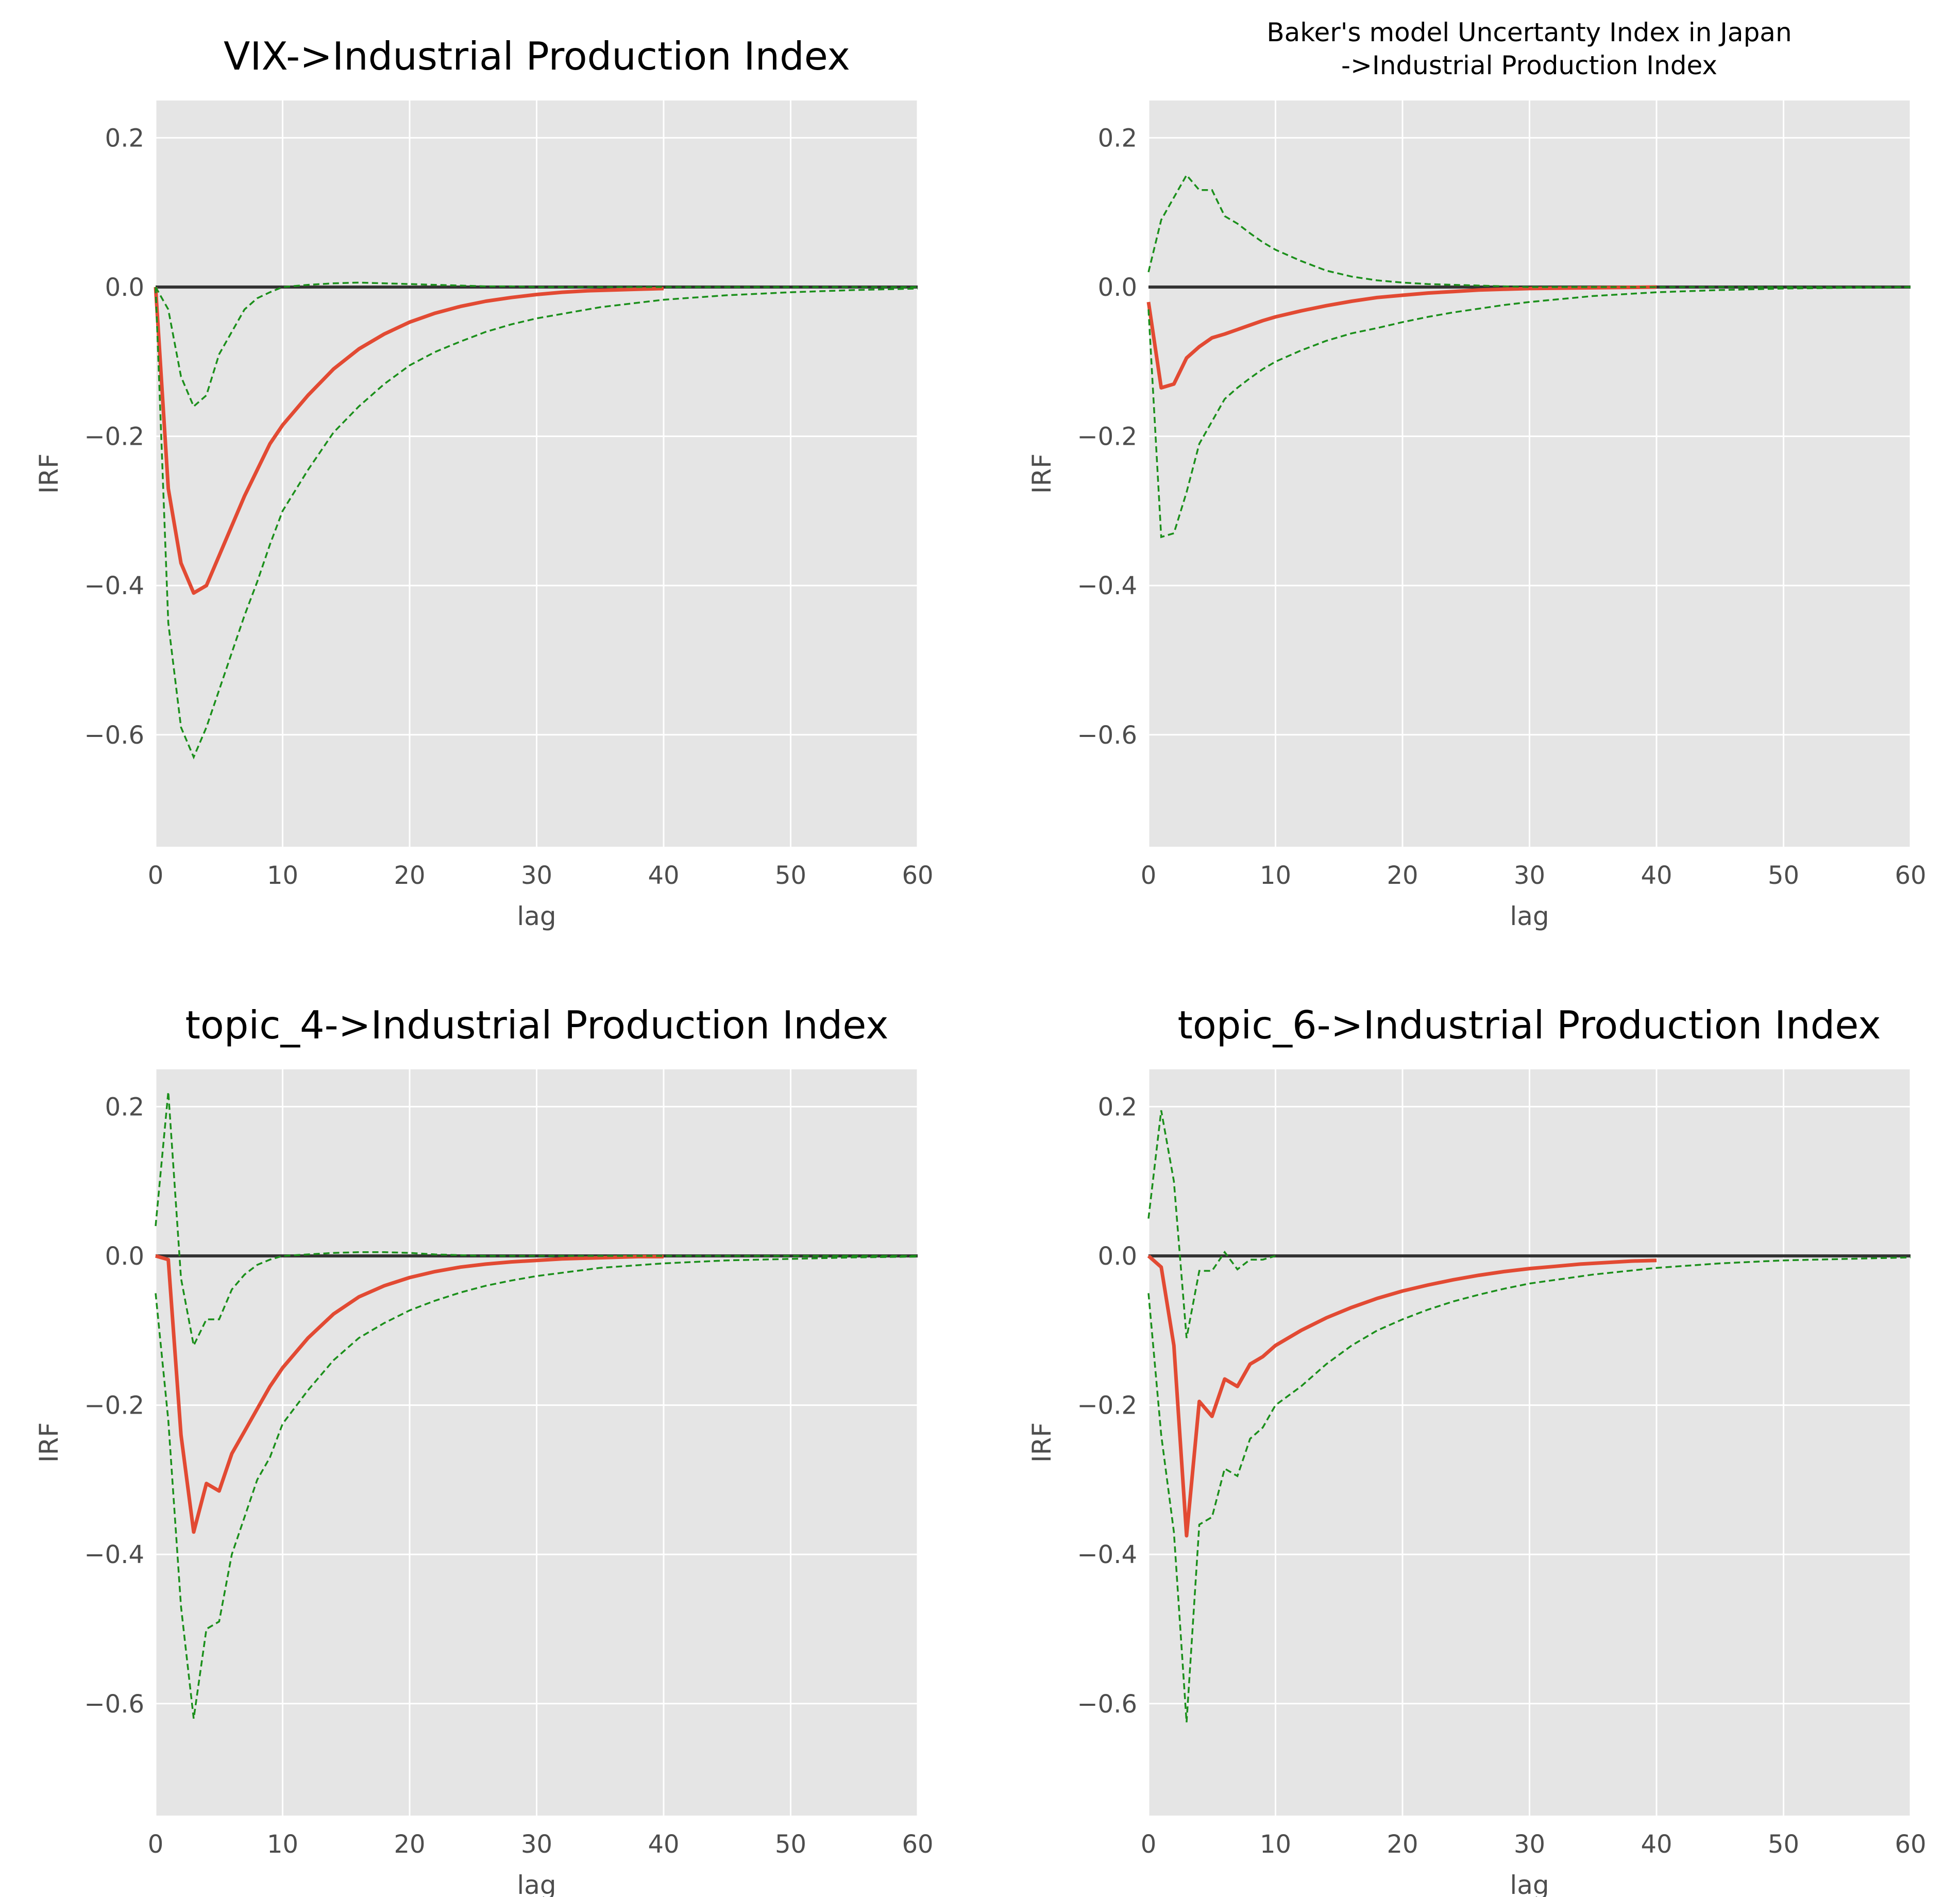  Describe the element at coordinates (537, 56) in the screenshot. I see `chart-title: VIX->Industrial Production Index` at that location.